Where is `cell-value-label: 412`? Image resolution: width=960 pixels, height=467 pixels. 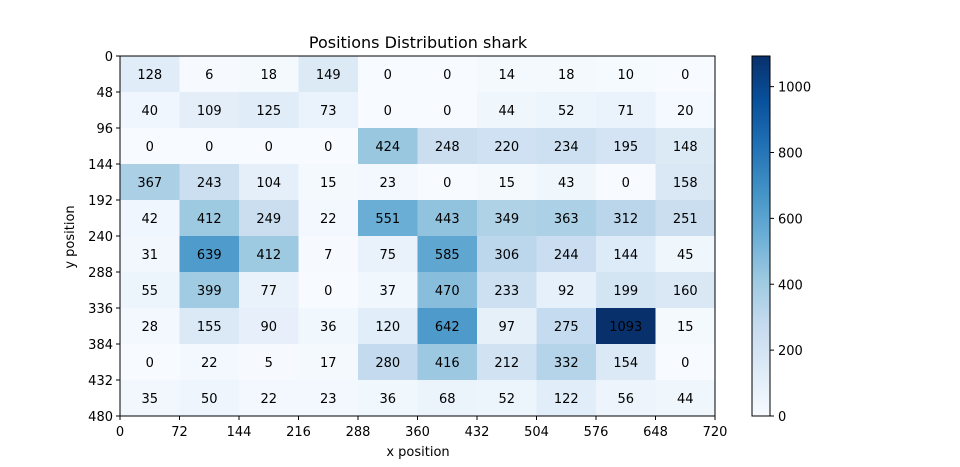 cell-value-label: 412 is located at coordinates (268, 255).